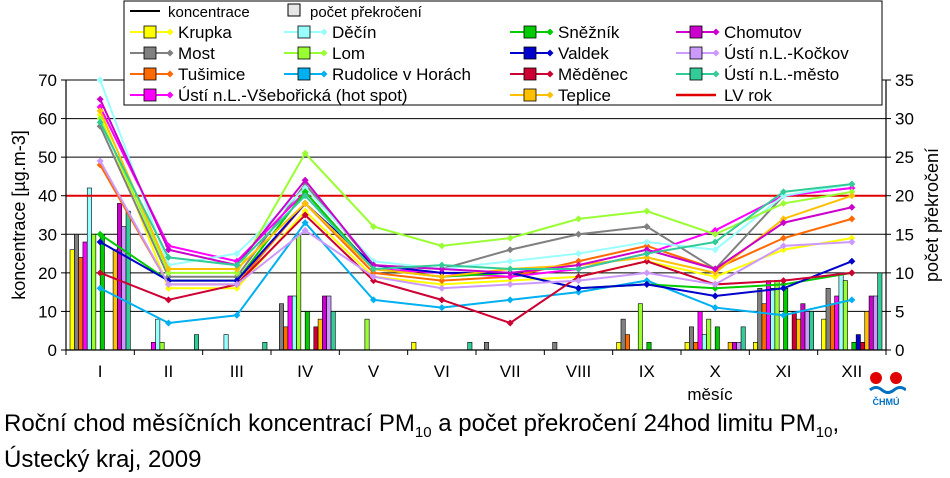  What do you see at coordinates (783, 223) in the screenshot?
I see `point-Chomutov-XI` at bounding box center [783, 223].